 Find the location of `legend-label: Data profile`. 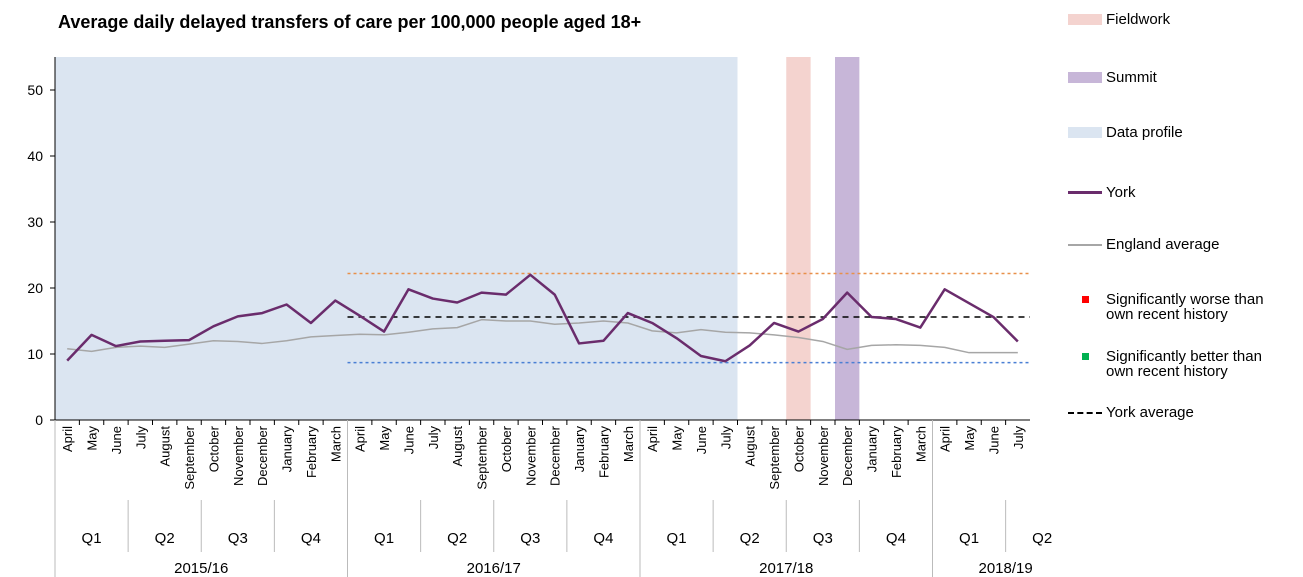

legend-label: Data profile is located at coordinates (1144, 132).